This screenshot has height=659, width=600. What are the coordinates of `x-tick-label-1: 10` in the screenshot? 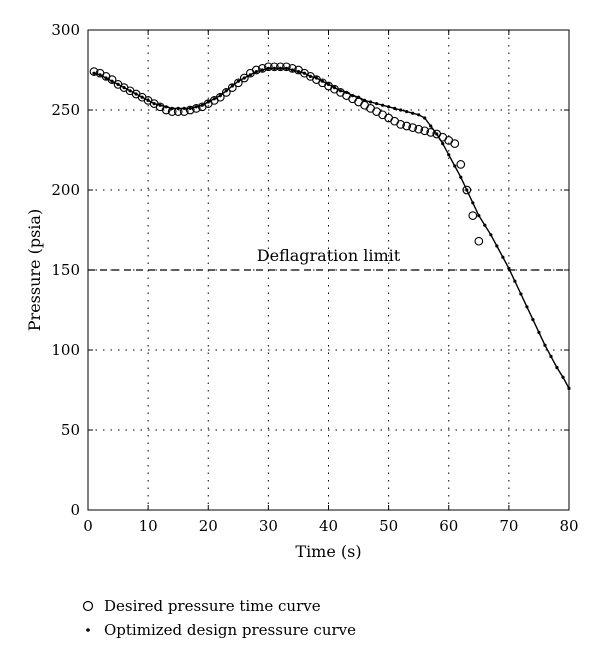 It's located at (148, 526).